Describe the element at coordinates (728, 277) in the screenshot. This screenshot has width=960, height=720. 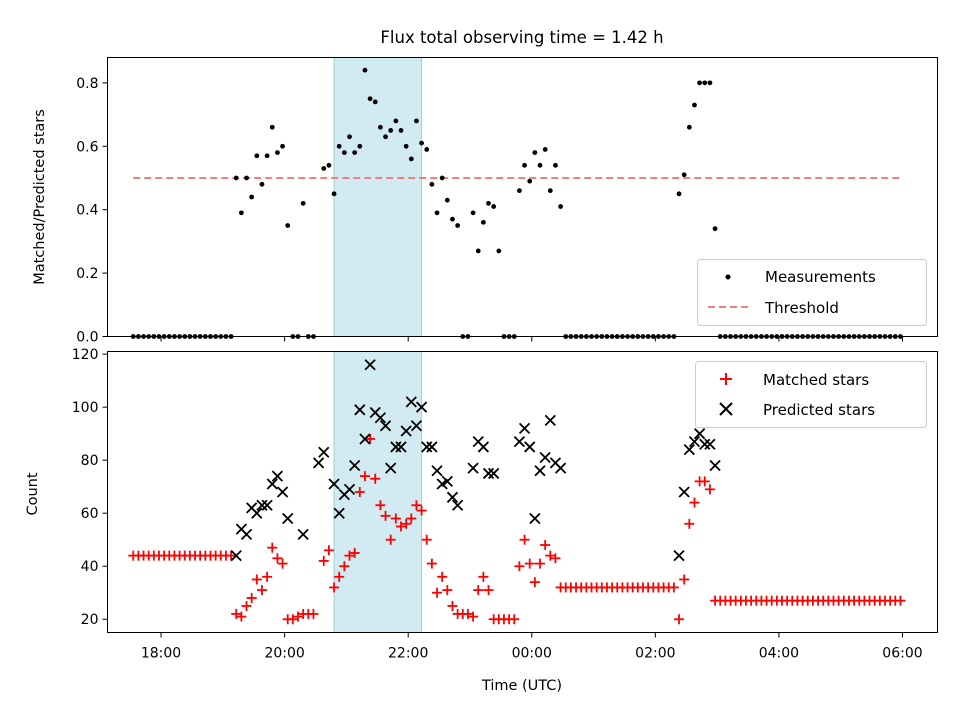
I see `top-legend-measurements-marker` at that location.